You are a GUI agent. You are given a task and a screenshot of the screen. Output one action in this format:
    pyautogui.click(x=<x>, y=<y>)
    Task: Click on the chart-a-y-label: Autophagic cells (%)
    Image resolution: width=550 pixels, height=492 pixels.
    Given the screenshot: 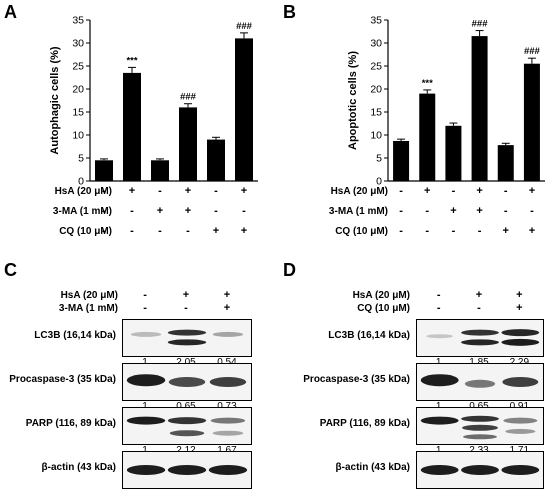 What is the action you would take?
    pyautogui.click(x=55, y=100)
    